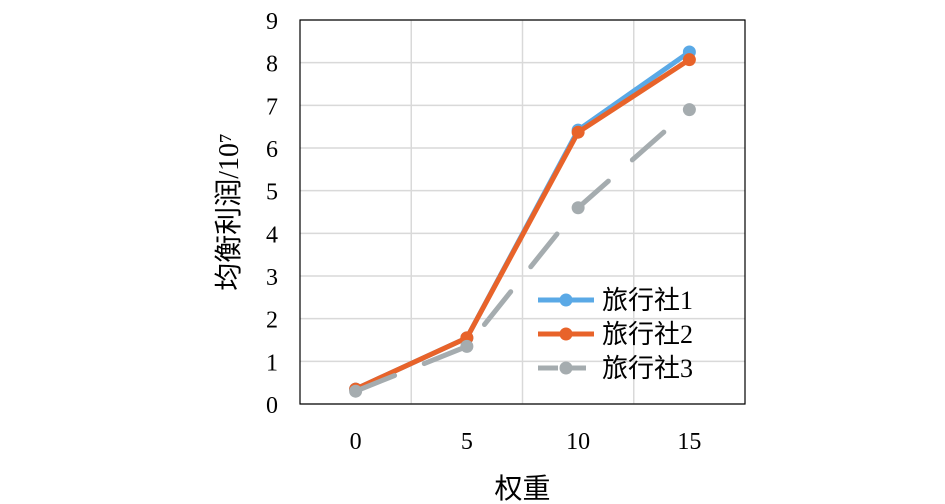  What do you see at coordinates (647, 368) in the screenshot?
I see `legend-label: 旅行社3` at bounding box center [647, 368].